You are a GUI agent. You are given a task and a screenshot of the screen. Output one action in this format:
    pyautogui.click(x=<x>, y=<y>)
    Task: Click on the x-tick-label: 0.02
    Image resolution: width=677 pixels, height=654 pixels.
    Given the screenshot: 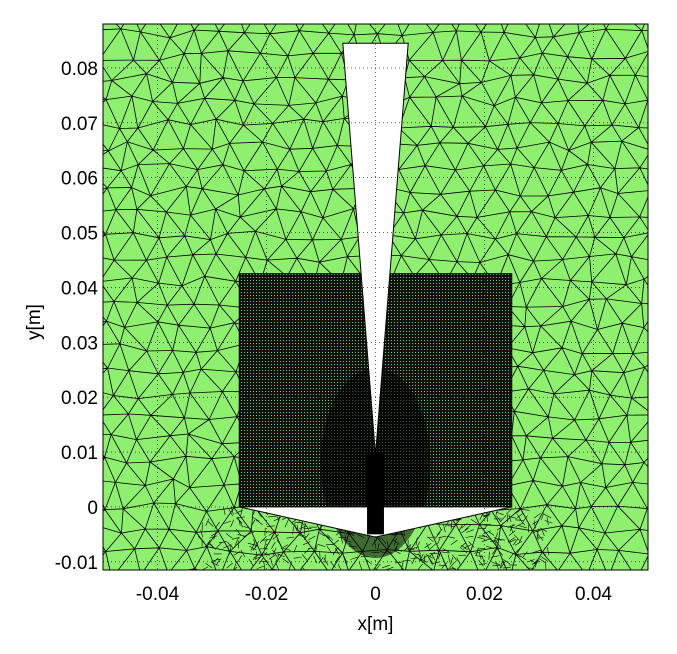 What is the action you would take?
    pyautogui.click(x=484, y=594)
    